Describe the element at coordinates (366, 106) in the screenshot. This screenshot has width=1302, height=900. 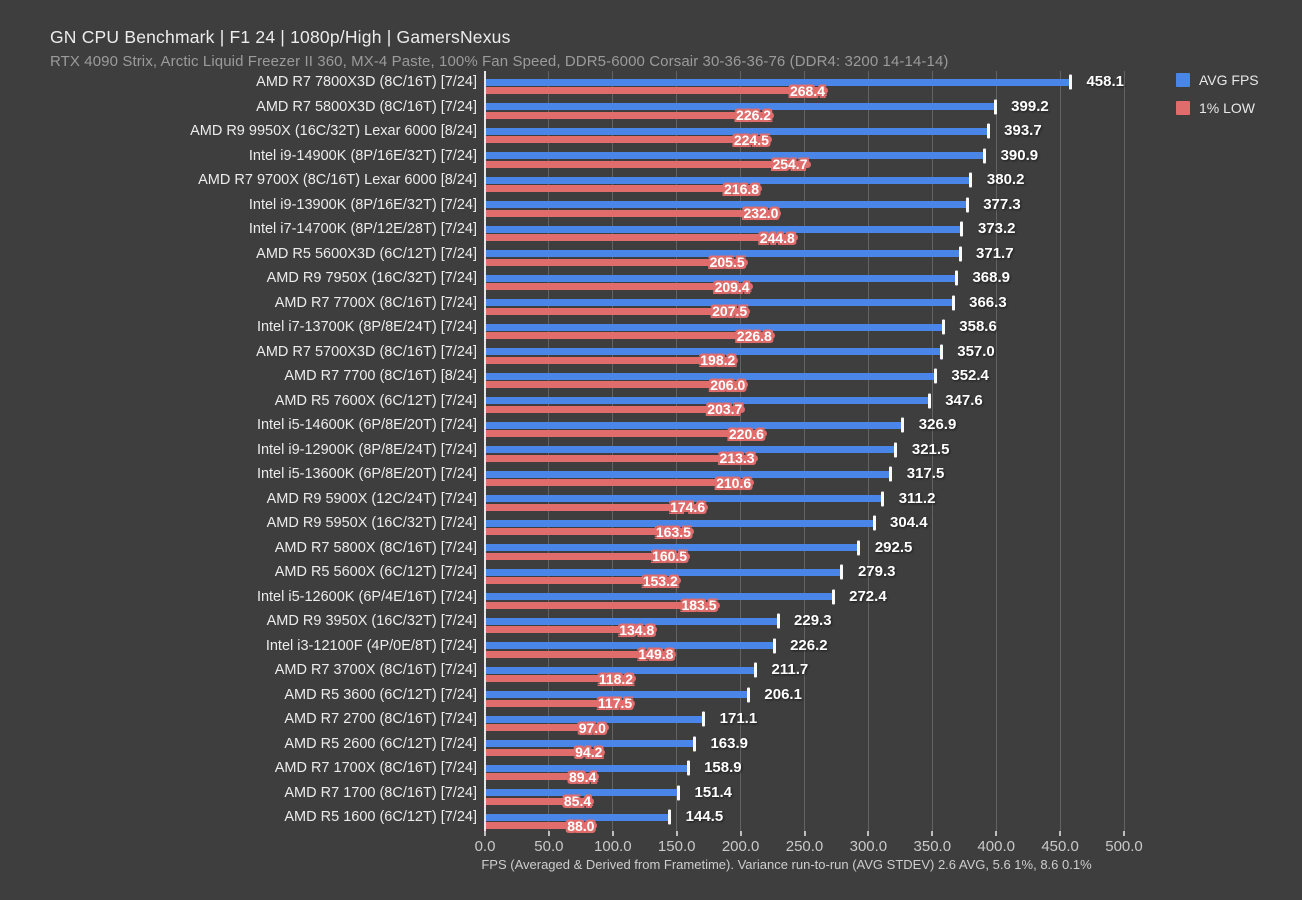
I see `cpu-label: AMD R7 5800X3D (8C/16T) [7/24]` at that location.